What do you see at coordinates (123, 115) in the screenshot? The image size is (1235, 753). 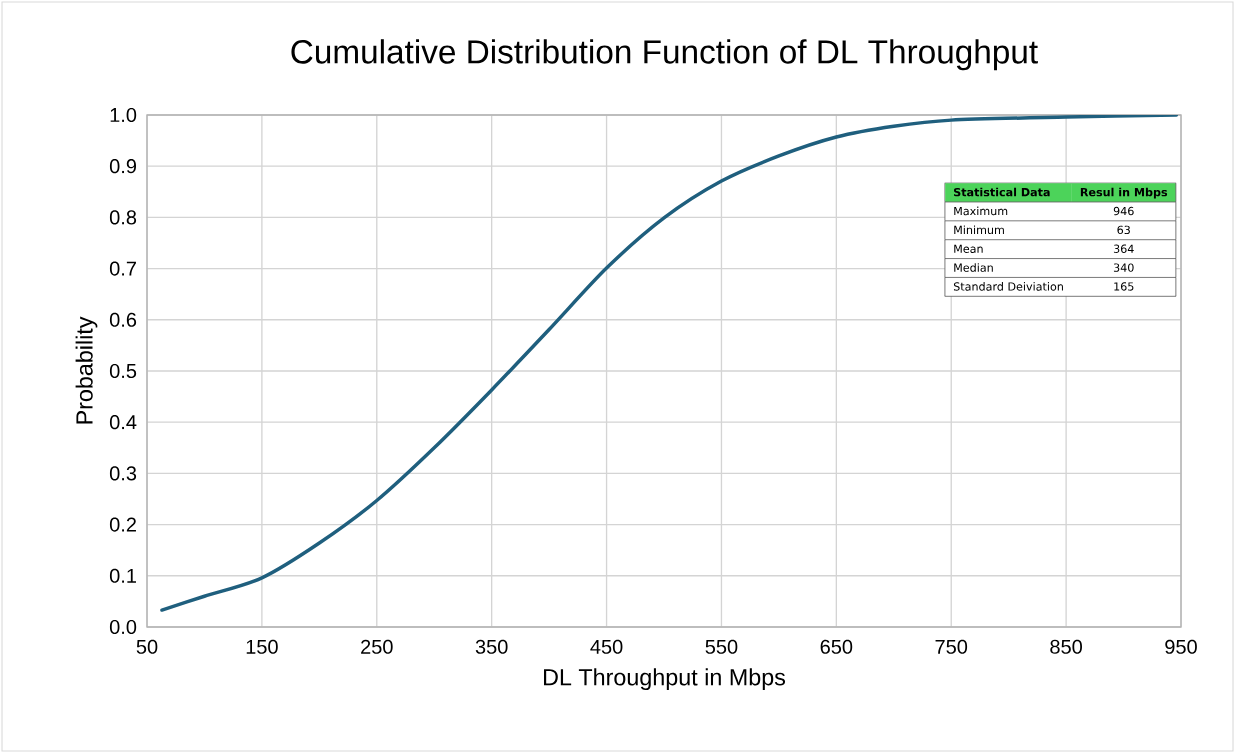 I see `y-tick-label: 1.0` at bounding box center [123, 115].